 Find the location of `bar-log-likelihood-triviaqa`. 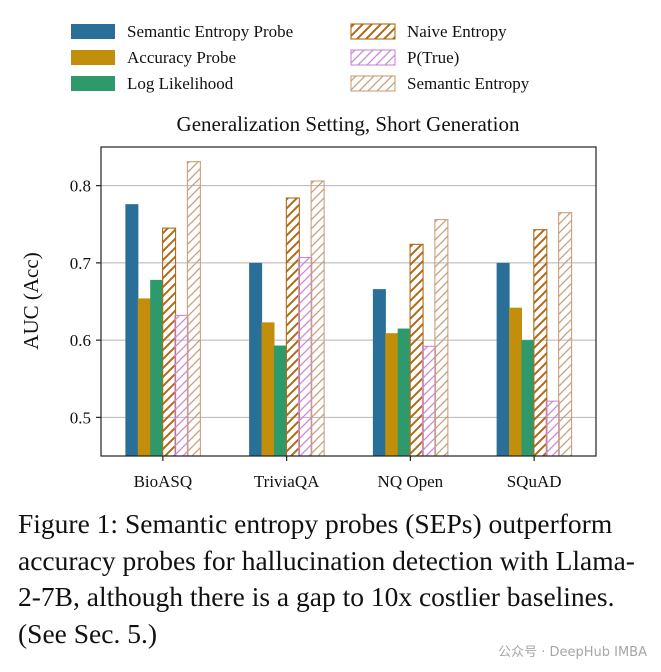

bar-log-likelihood-triviaqa is located at coordinates (280, 400).